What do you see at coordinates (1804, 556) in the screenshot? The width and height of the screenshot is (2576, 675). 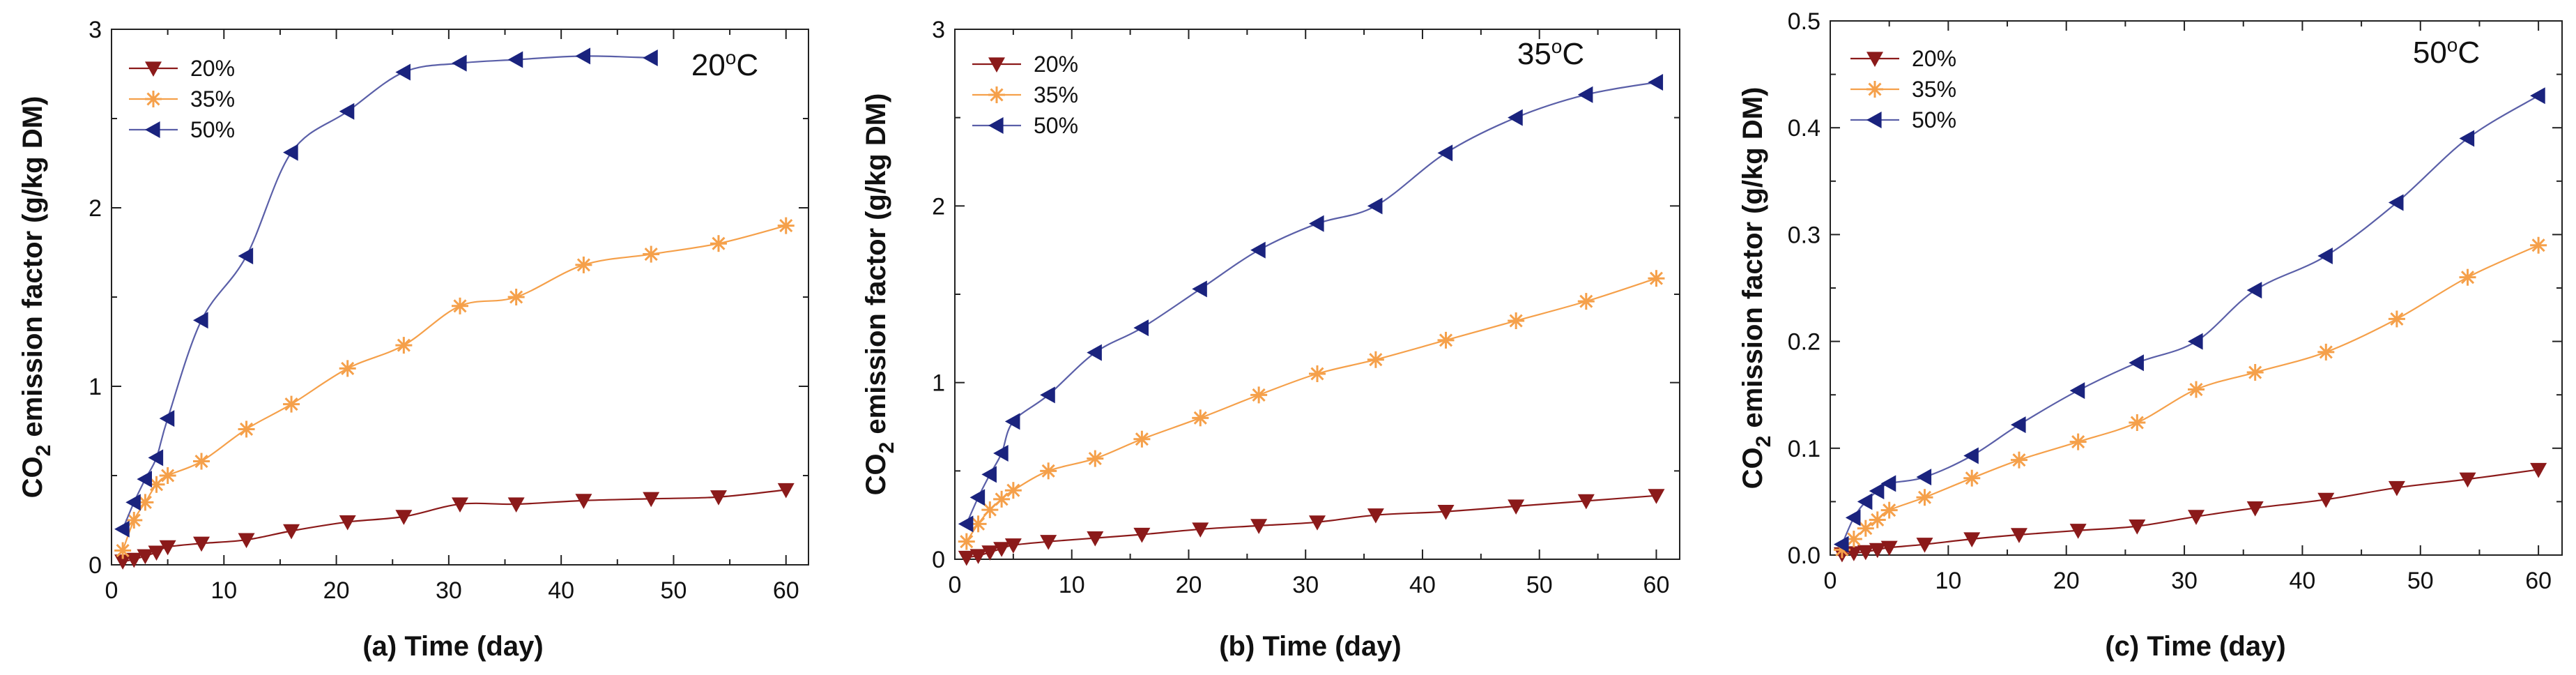 I see `y-tick-label: 0.0` at bounding box center [1804, 556].